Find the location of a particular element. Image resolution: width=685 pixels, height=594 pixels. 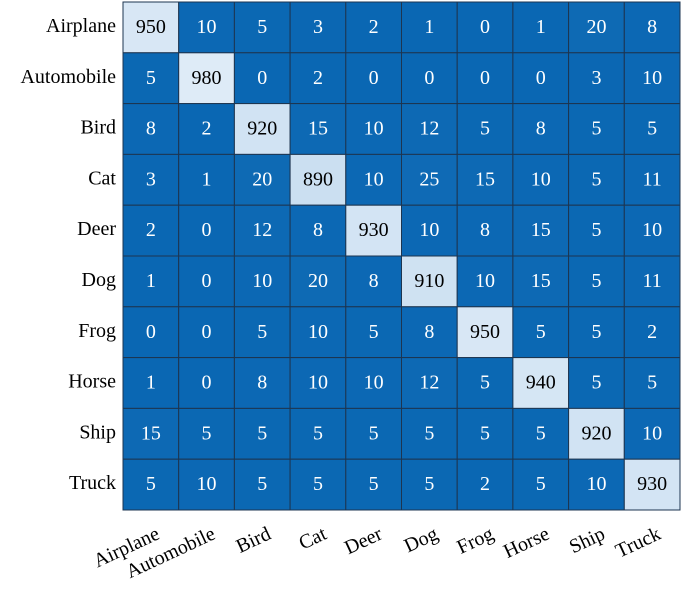

y-tick-label: Dog is located at coordinates (99, 280).